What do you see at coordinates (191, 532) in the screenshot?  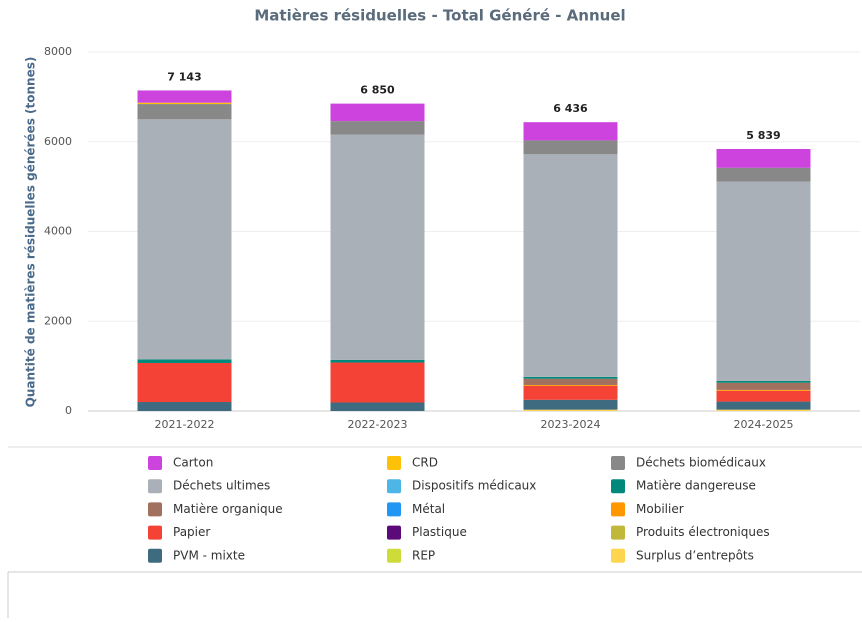 I see `legend-label: Papier` at bounding box center [191, 532].